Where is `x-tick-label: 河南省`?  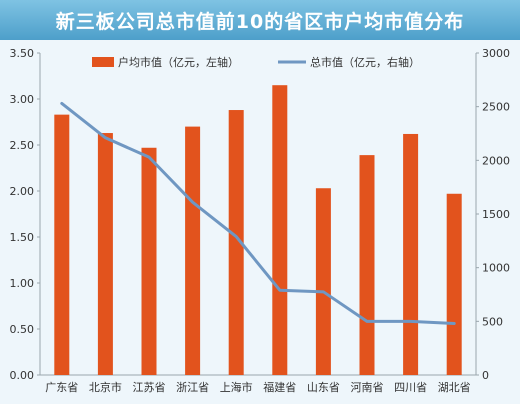 x-tick-label: 河南省 is located at coordinates (367, 387).